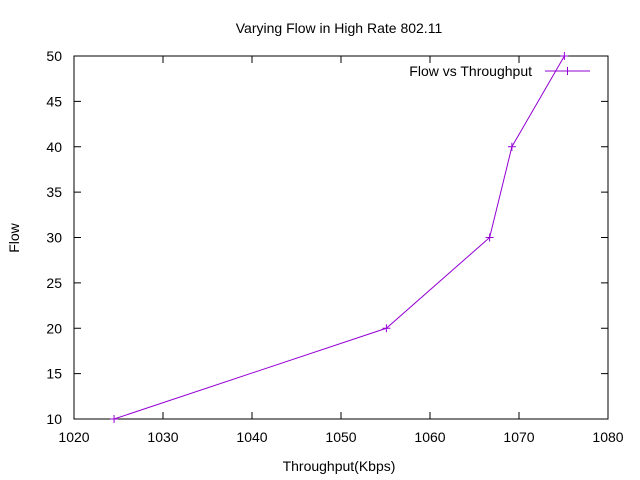 Image resolution: width=640 pixels, height=480 pixels. I want to click on x-axis-label: Throughput(Kbps), so click(339, 466).